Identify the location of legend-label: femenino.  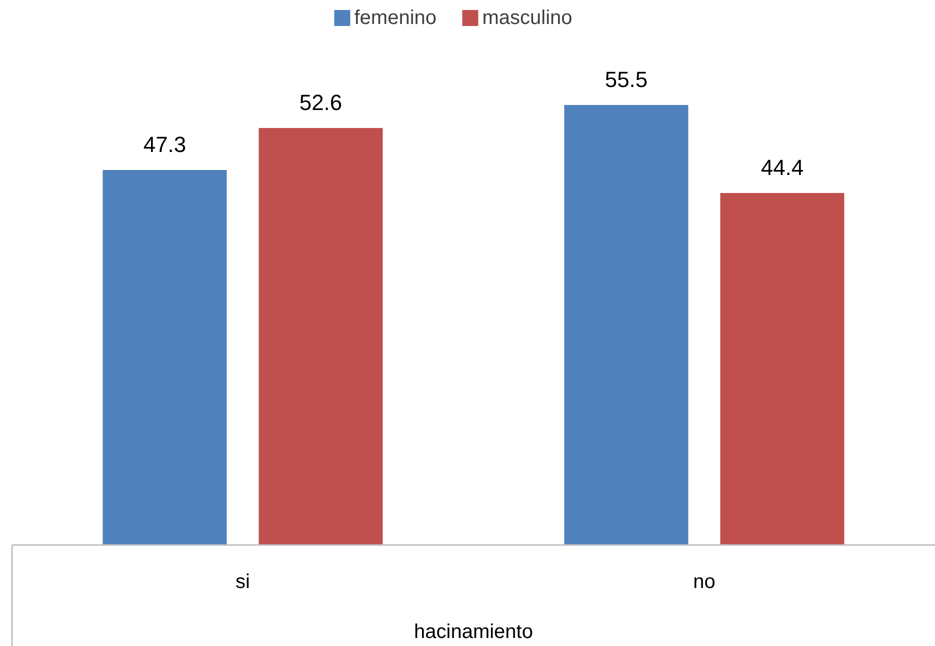
(395, 18).